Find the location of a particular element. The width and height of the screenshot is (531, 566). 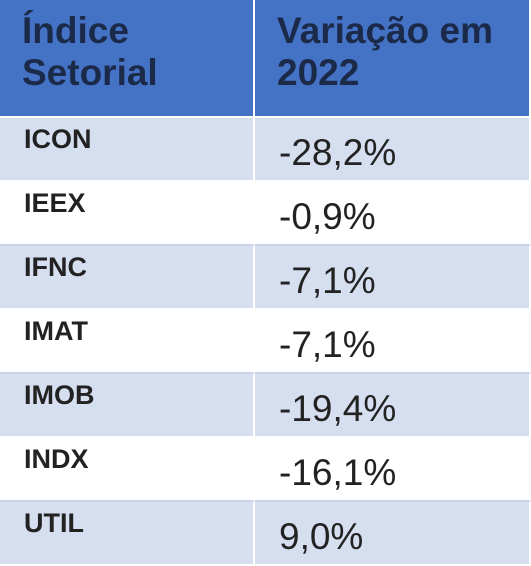

variation-value: -16,1% is located at coordinates (393, 470).